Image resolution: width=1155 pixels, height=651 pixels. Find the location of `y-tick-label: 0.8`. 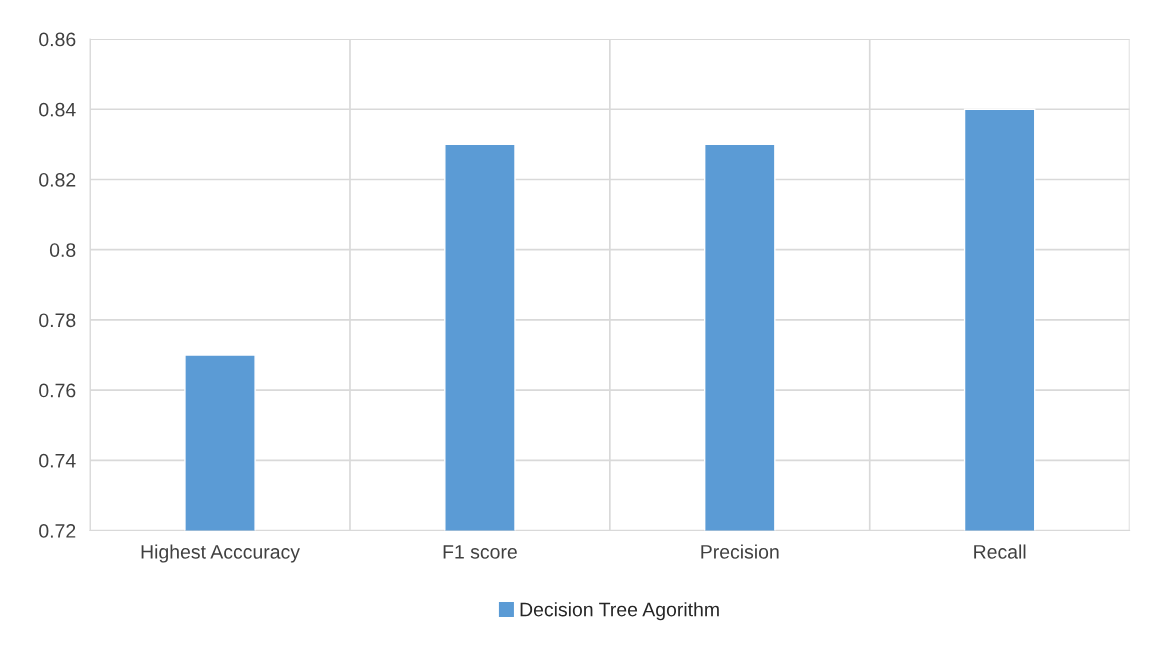

y-tick-label: 0.8 is located at coordinates (62, 250).